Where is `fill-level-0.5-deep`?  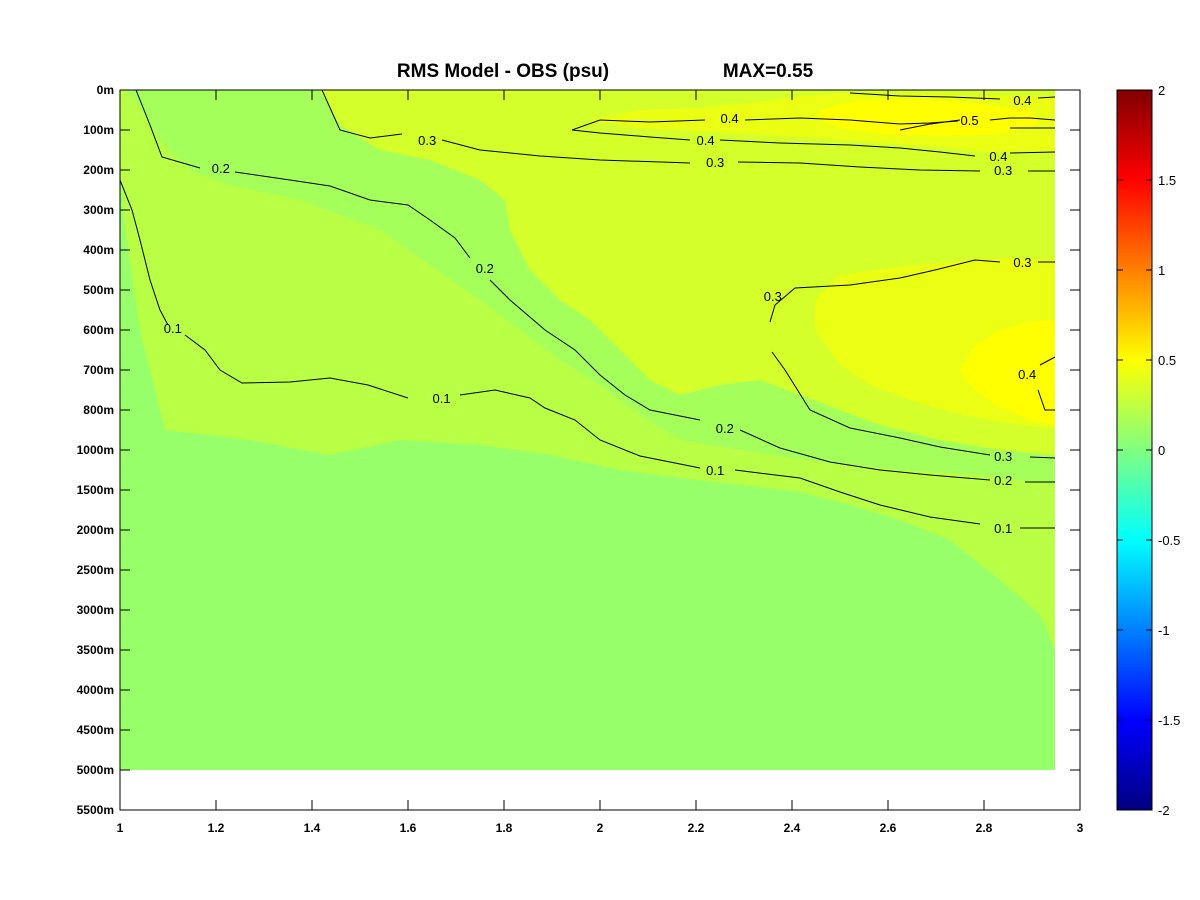 fill-level-0.5-deep is located at coordinates (1007, 372).